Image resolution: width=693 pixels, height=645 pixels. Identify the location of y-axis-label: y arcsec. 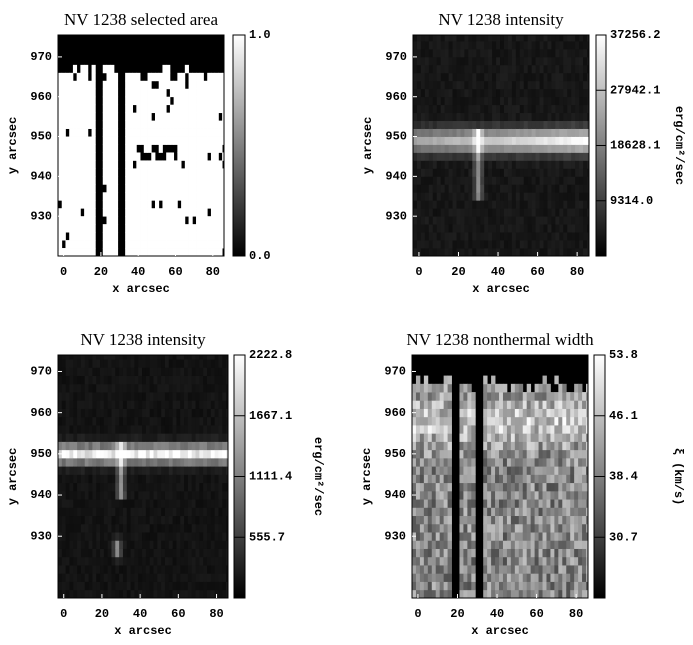
(367, 477).